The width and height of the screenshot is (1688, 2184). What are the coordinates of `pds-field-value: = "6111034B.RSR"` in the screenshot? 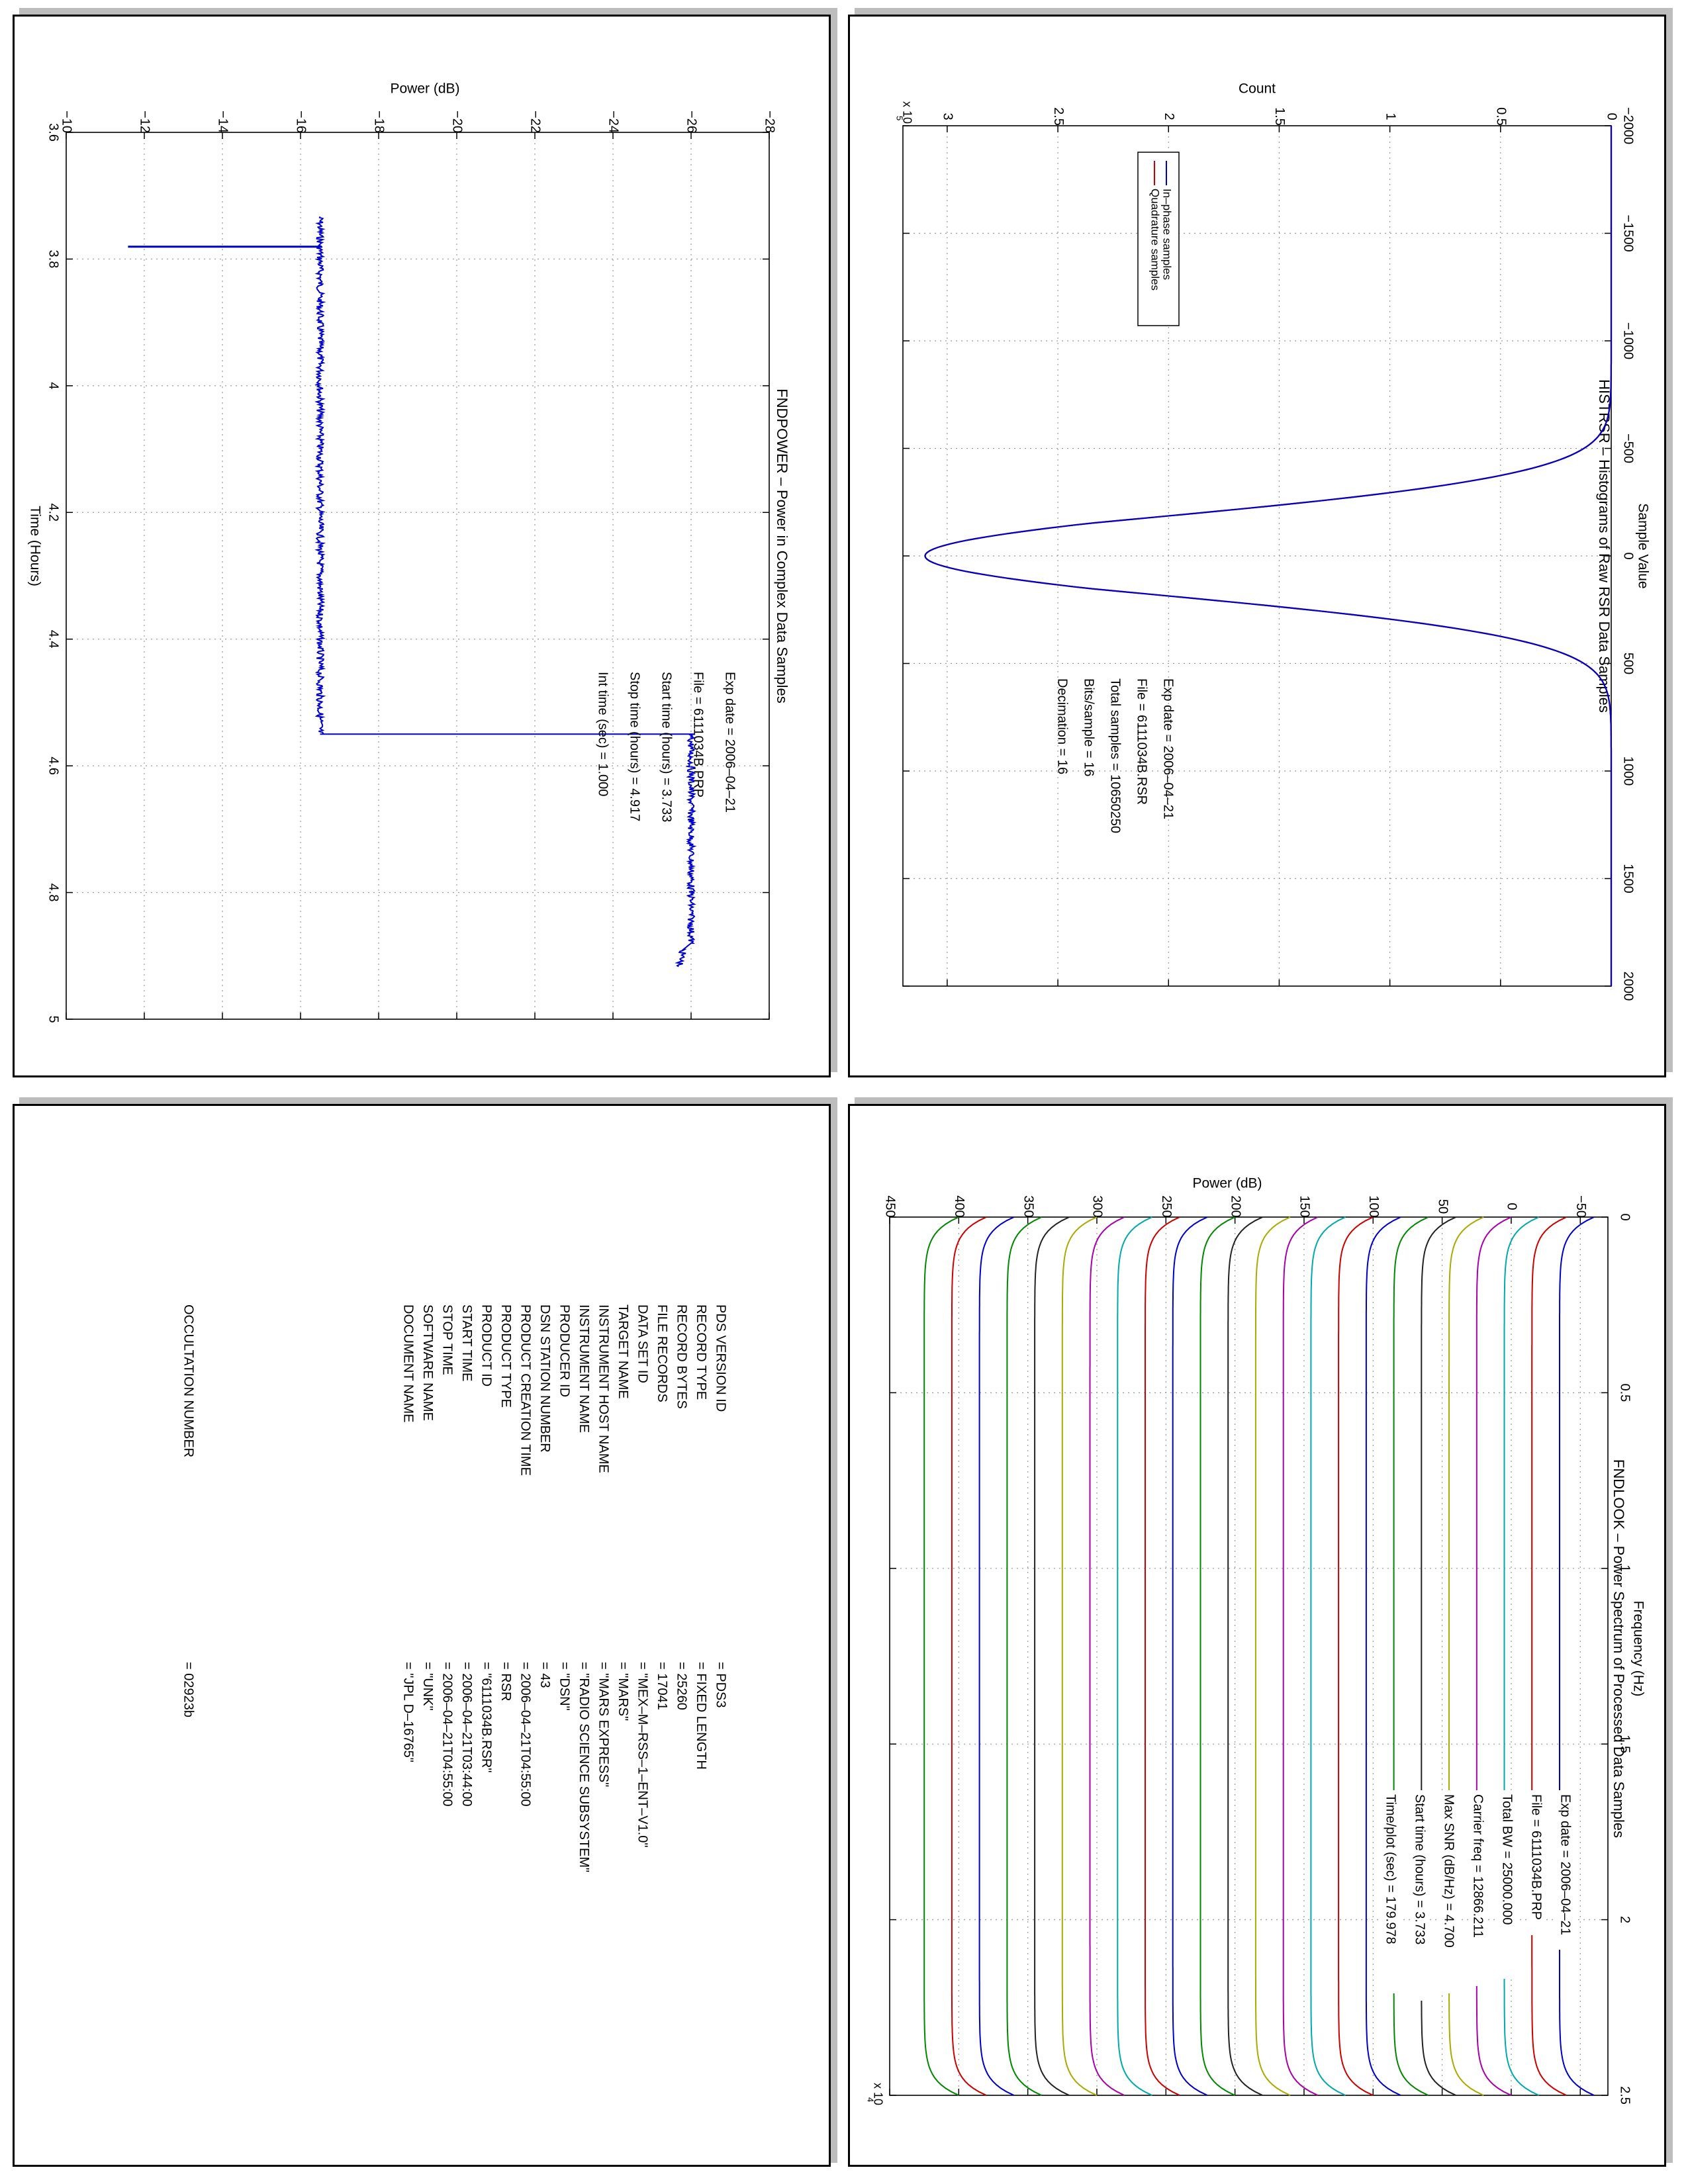 It's located at (486, 1717).